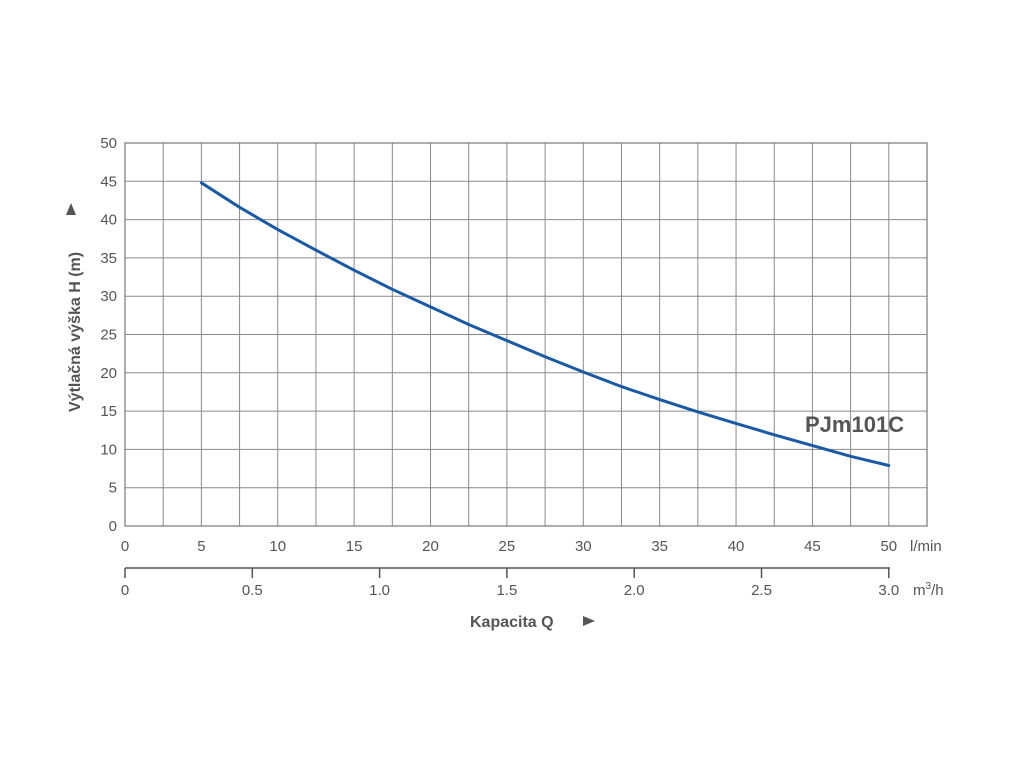 Image resolution: width=1024 pixels, height=768 pixels. I want to click on x-tick-label-lmin: 45, so click(812, 546).